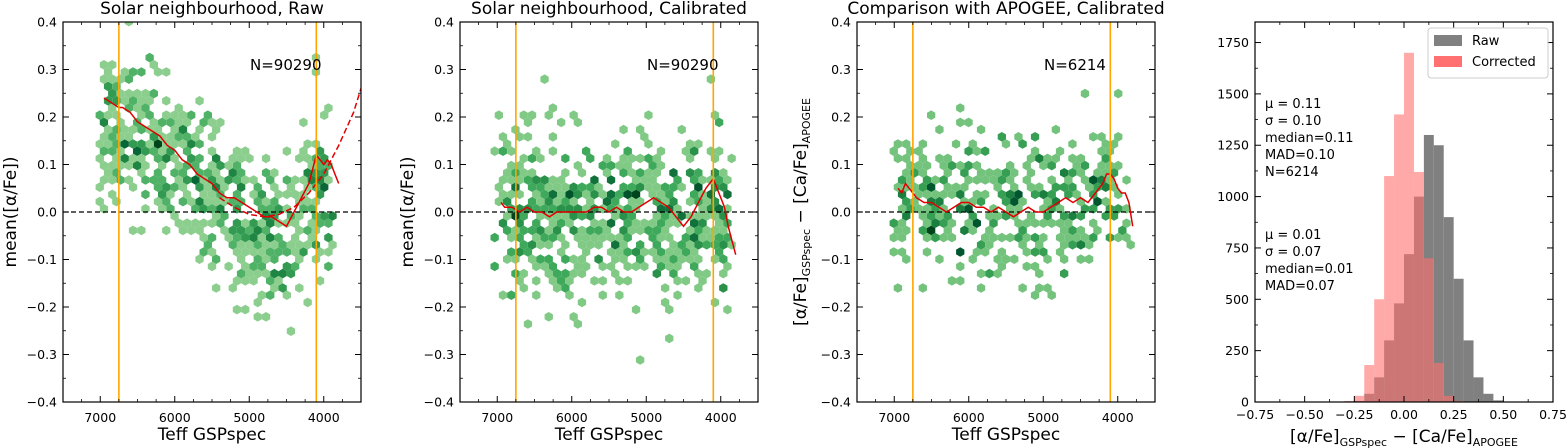 The image size is (1568, 448). I want to click on x-tick-label: −0.25, so click(1354, 414).